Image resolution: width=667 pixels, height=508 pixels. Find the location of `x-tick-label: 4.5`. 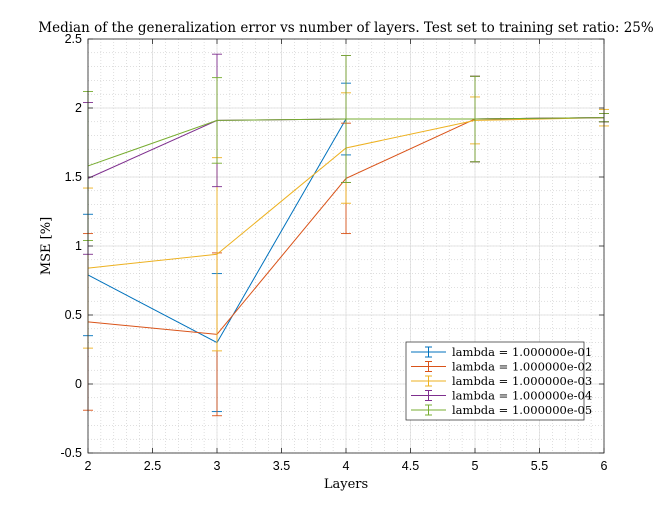

x-tick-label: 4.5 is located at coordinates (410, 466).